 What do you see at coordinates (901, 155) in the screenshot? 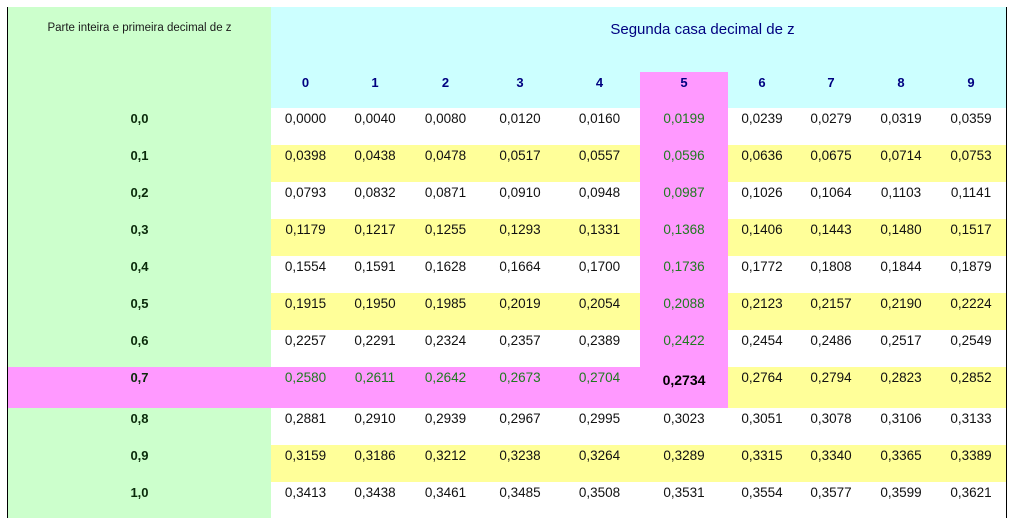
I see `table-cell: 0,0714` at bounding box center [901, 155].